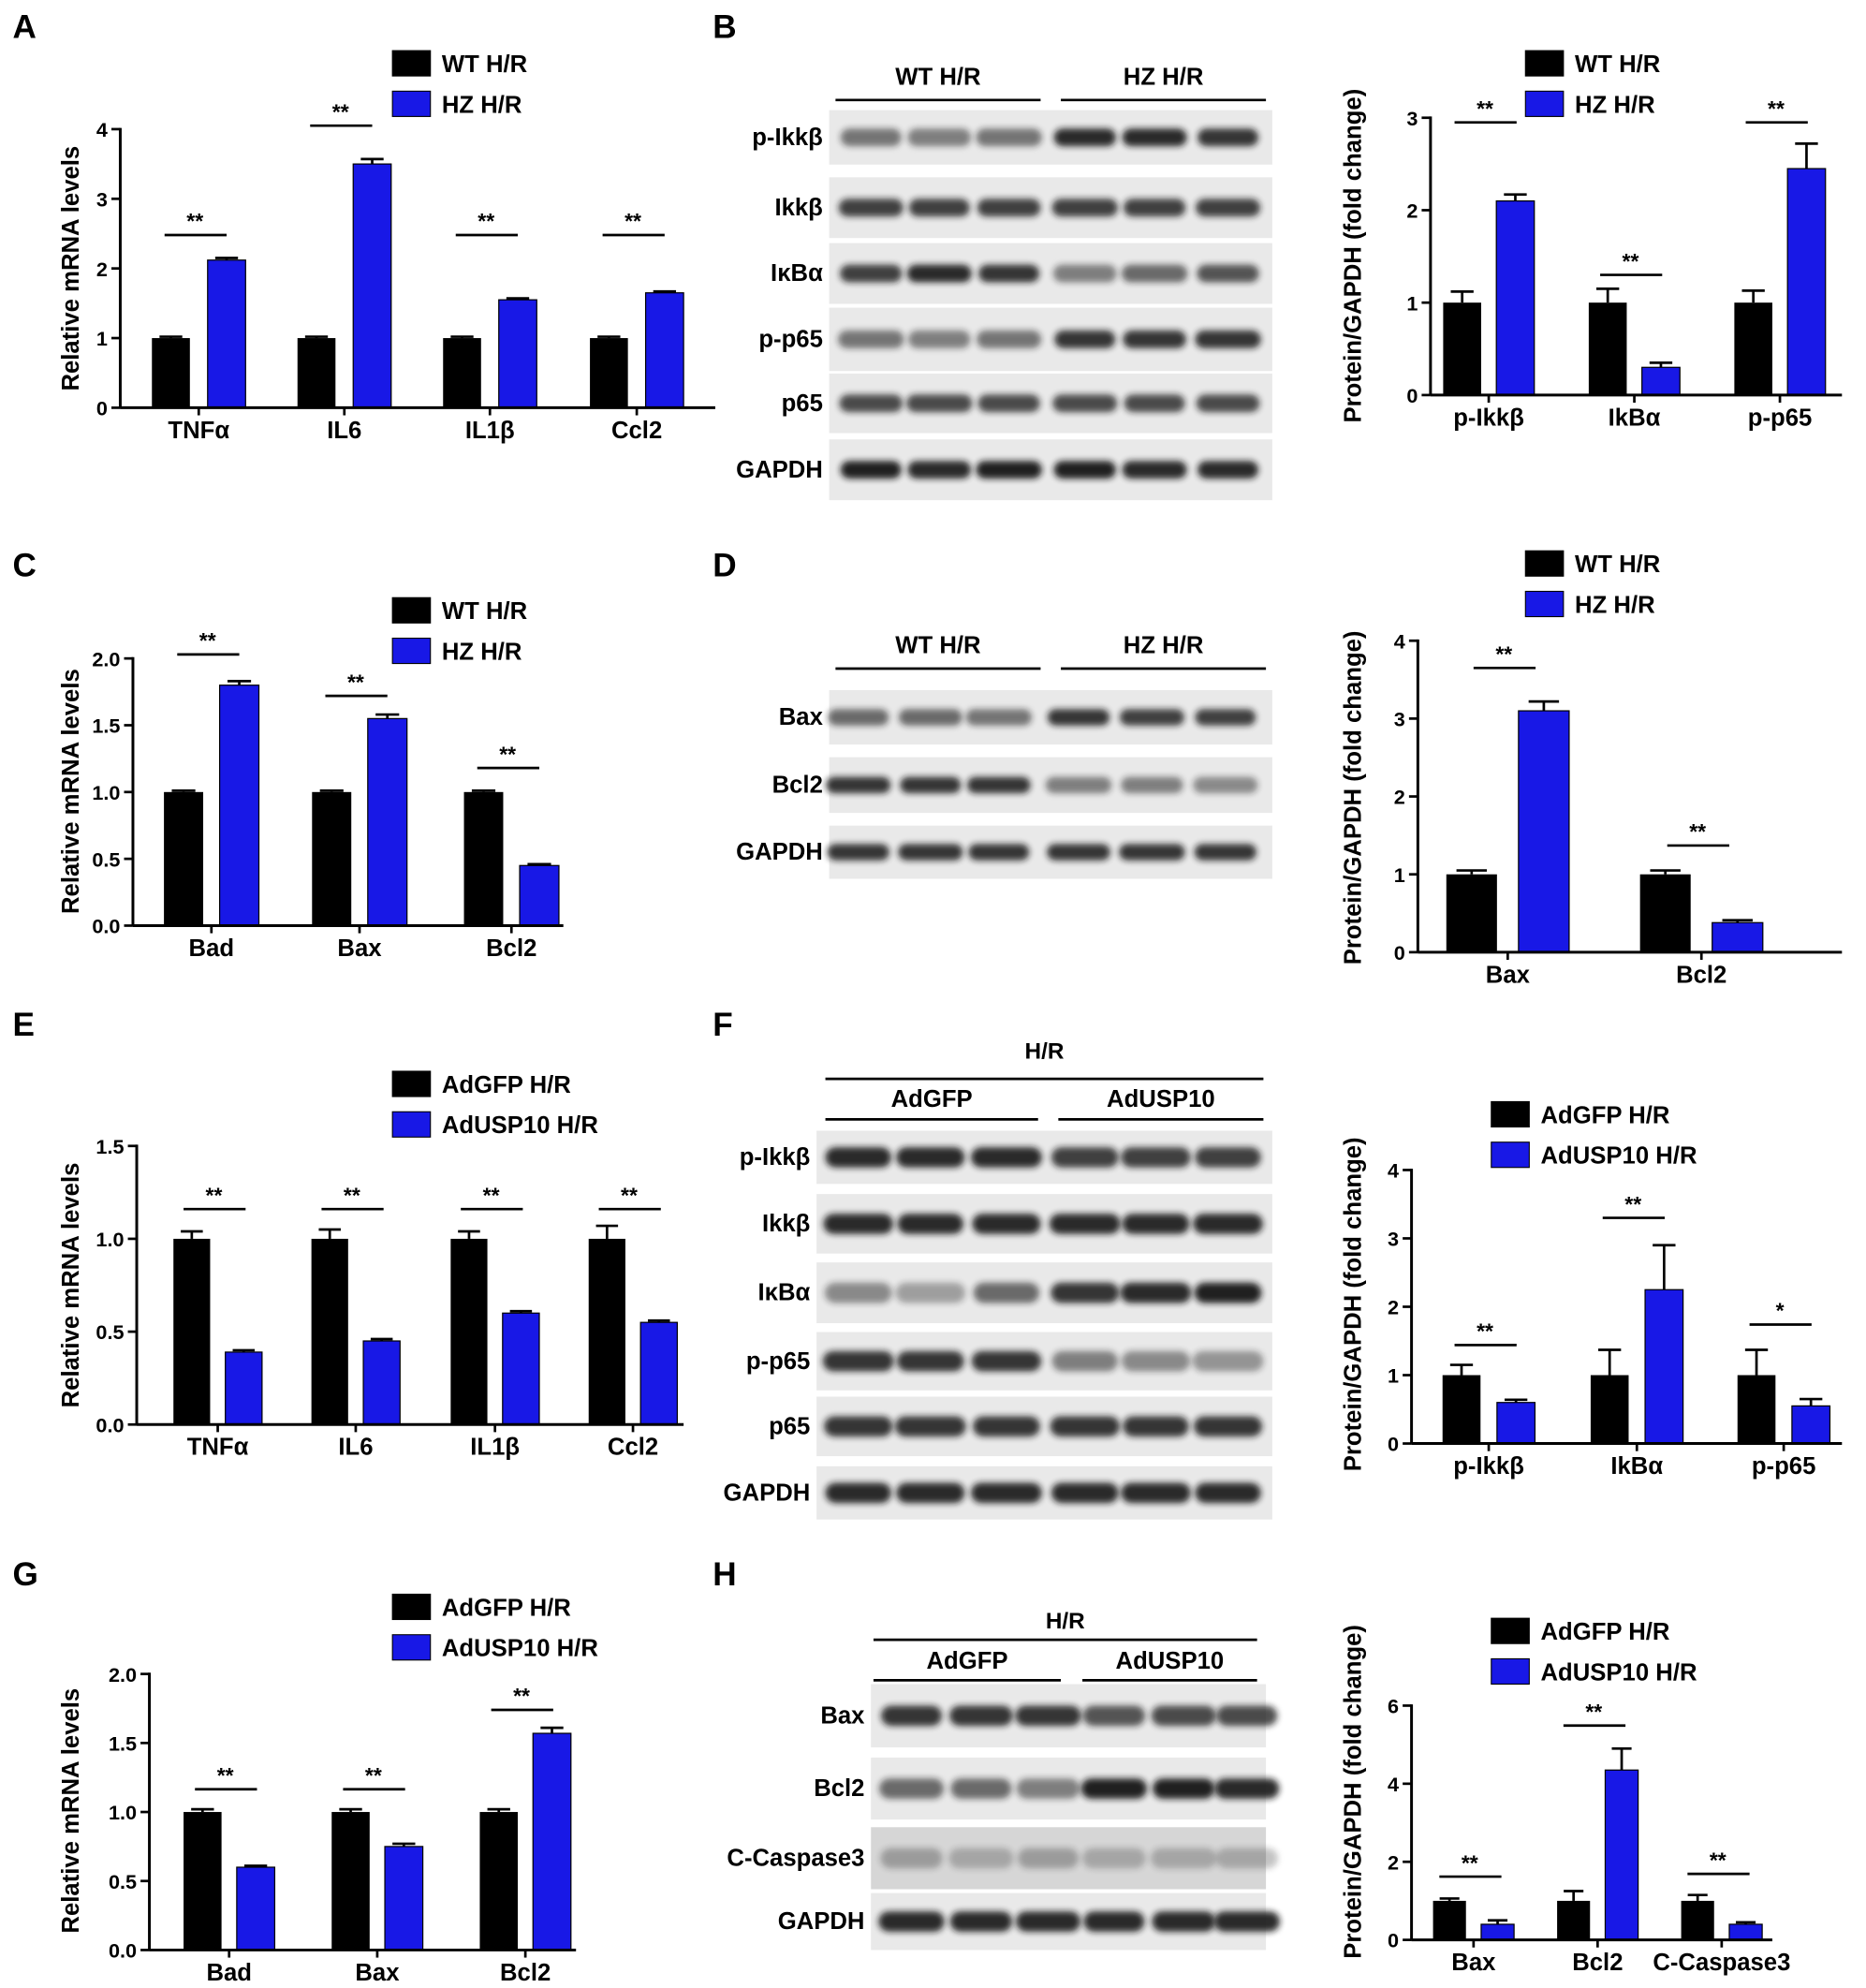  What do you see at coordinates (1722, 1963) in the screenshot?
I see `x-tick-label: C-Caspase3` at bounding box center [1722, 1963].